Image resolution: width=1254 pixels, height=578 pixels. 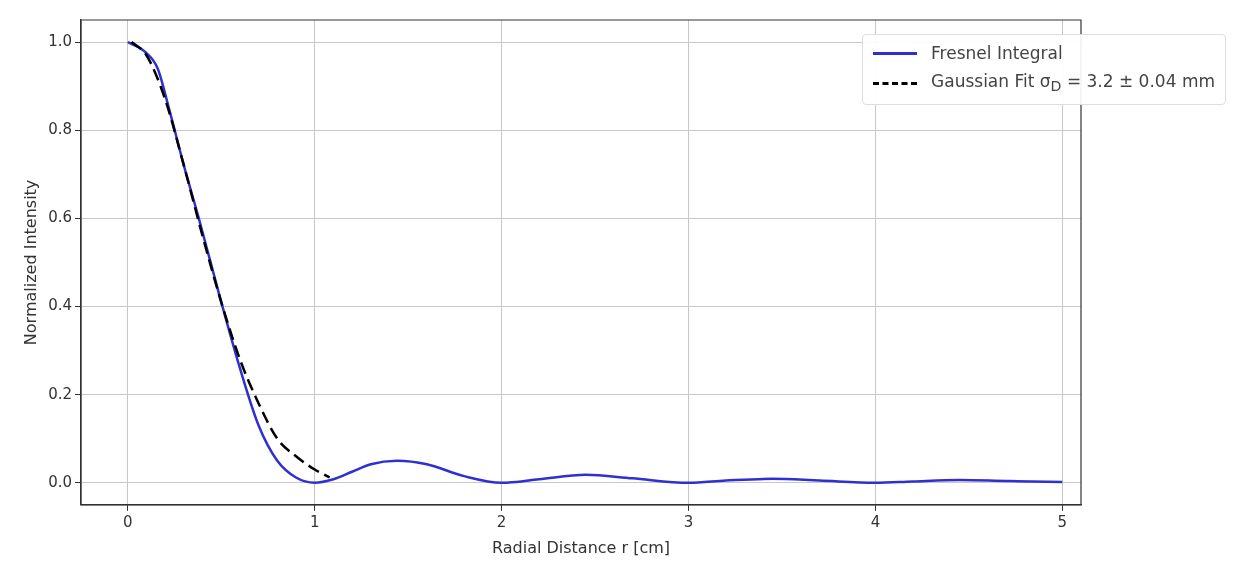 What do you see at coordinates (60, 481) in the screenshot?
I see `y-tick-label: 0.0` at bounding box center [60, 481].